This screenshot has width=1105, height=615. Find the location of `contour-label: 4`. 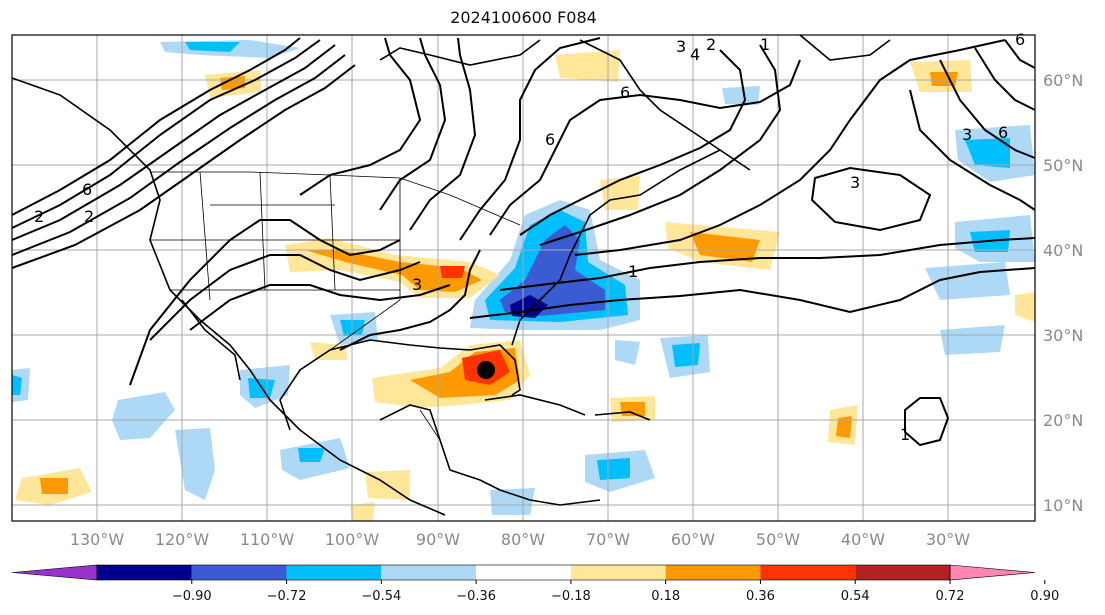

contour-label: 4 is located at coordinates (695, 54).